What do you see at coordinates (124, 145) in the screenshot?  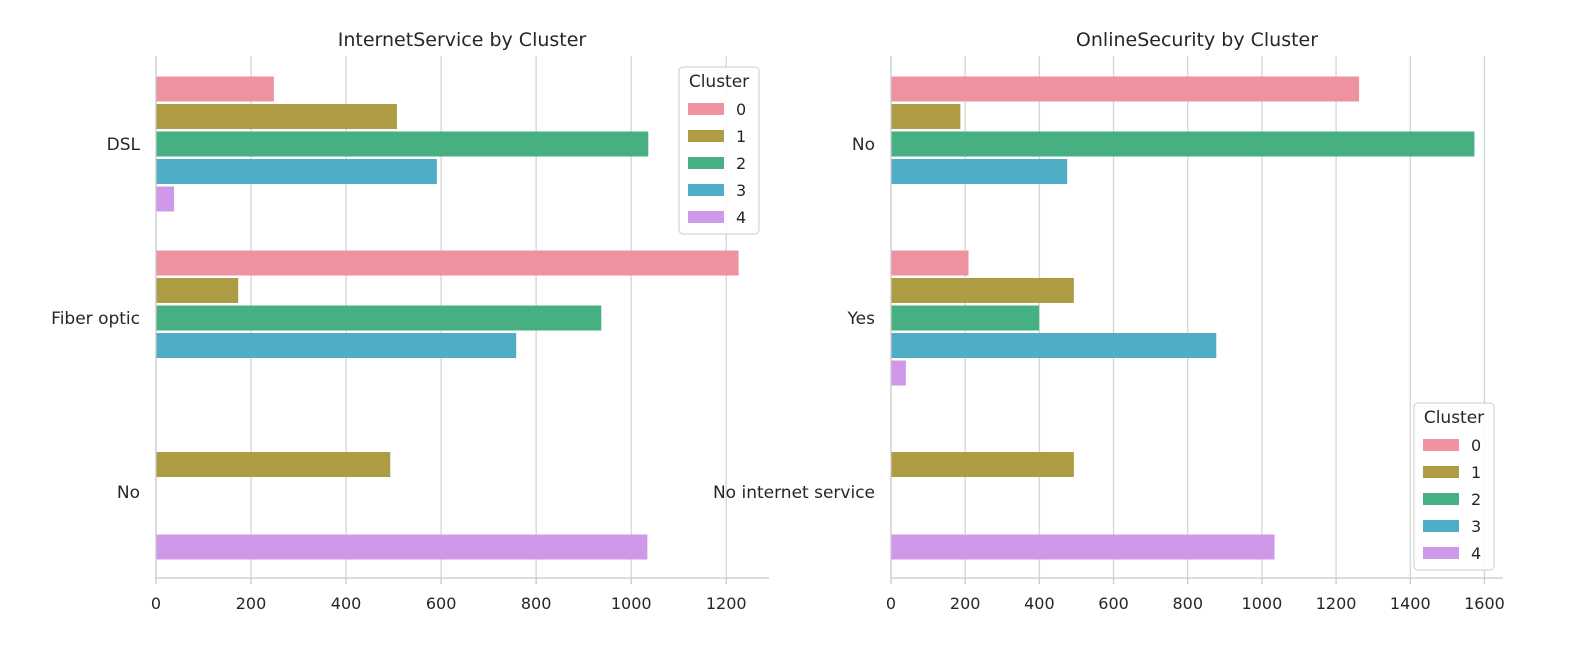 I see `category-label: DSL` at bounding box center [124, 145].